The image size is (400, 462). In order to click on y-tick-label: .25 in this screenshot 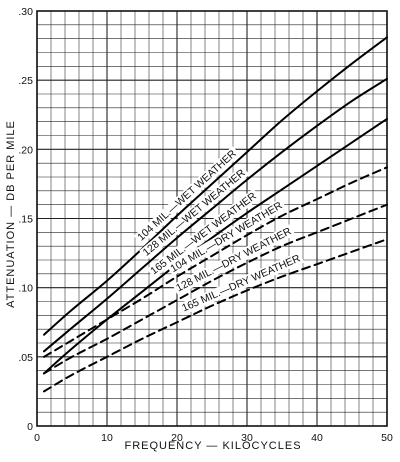, I will do `click(25, 81)`.